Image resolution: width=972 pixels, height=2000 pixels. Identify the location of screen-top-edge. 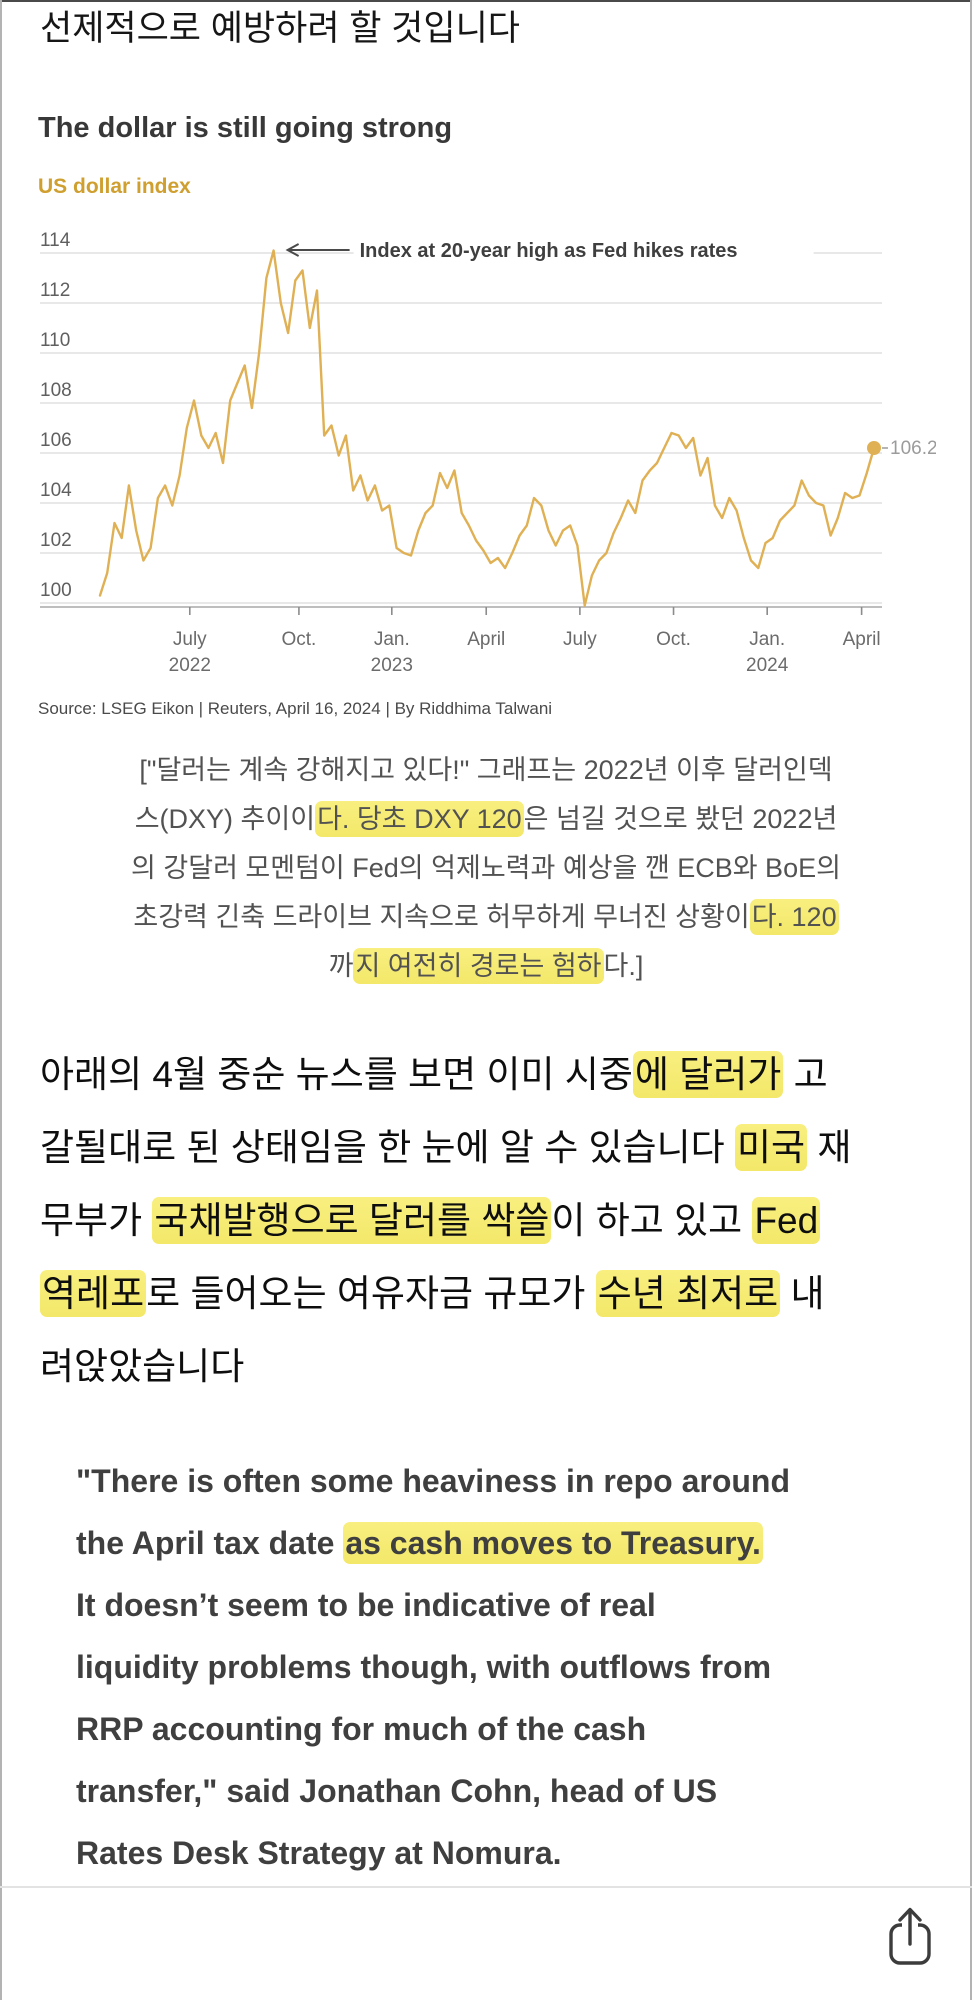
(486, 1).